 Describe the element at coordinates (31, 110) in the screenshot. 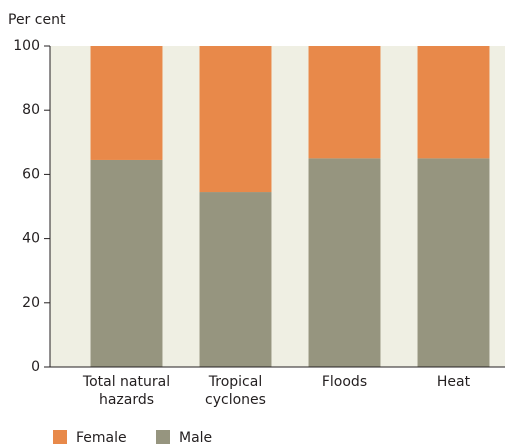

I see `y-tick-label: 80` at that location.